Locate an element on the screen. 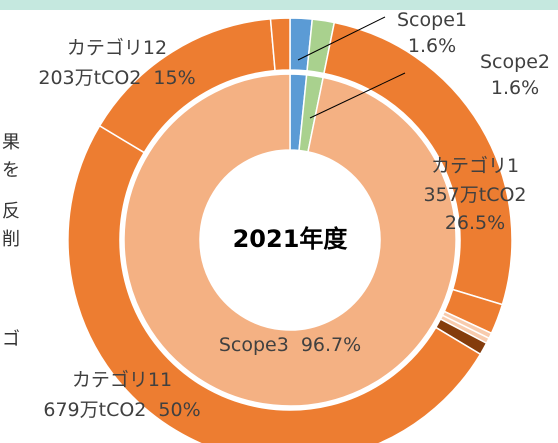 The height and width of the screenshot is (443, 558). label-part: 50% is located at coordinates (179, 410).